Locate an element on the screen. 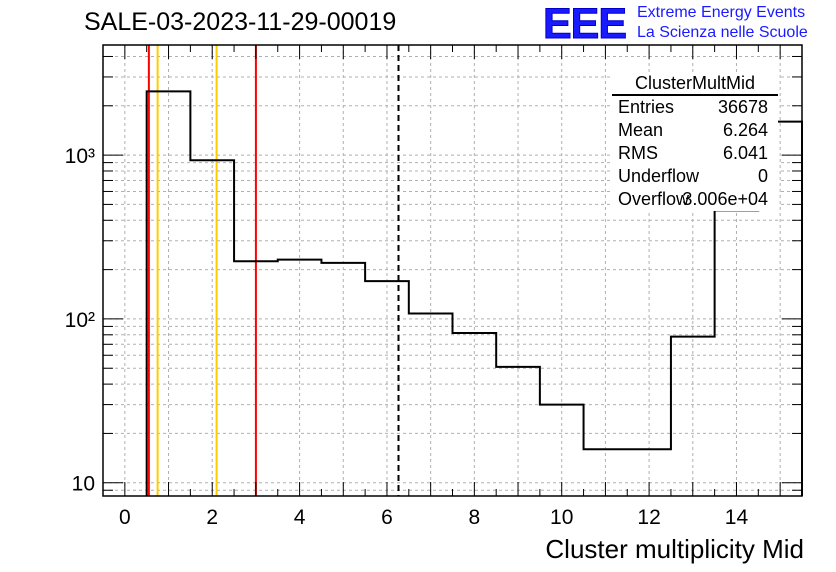 This screenshot has height=572, width=836. eee-logo: EEE is located at coordinates (584, 24).